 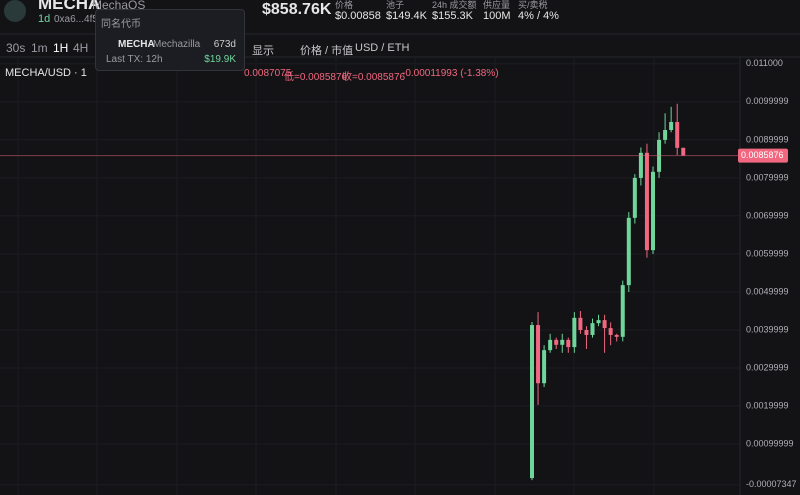 What do you see at coordinates (81, 48) in the screenshot?
I see `interval: 4H` at bounding box center [81, 48].